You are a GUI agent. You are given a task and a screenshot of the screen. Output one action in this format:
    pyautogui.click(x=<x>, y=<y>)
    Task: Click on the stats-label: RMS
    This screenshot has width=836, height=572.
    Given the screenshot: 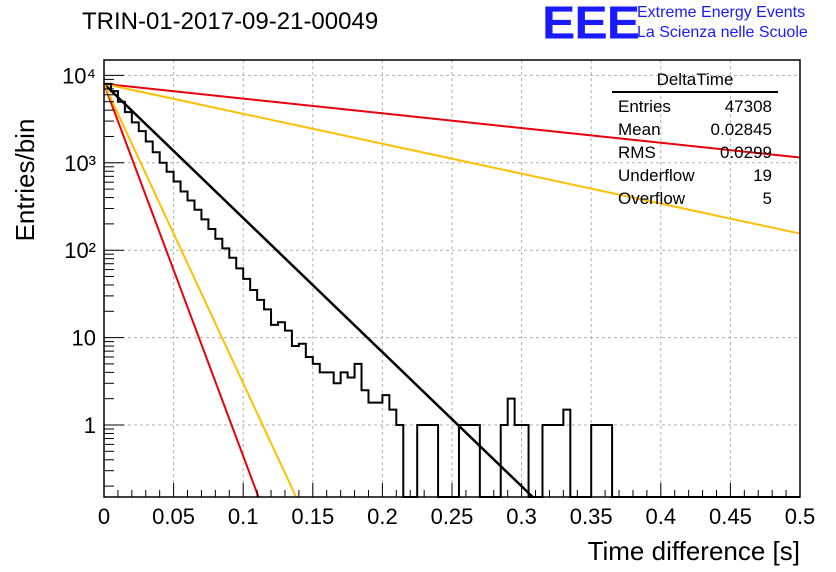 What is the action you would take?
    pyautogui.click(x=637, y=152)
    